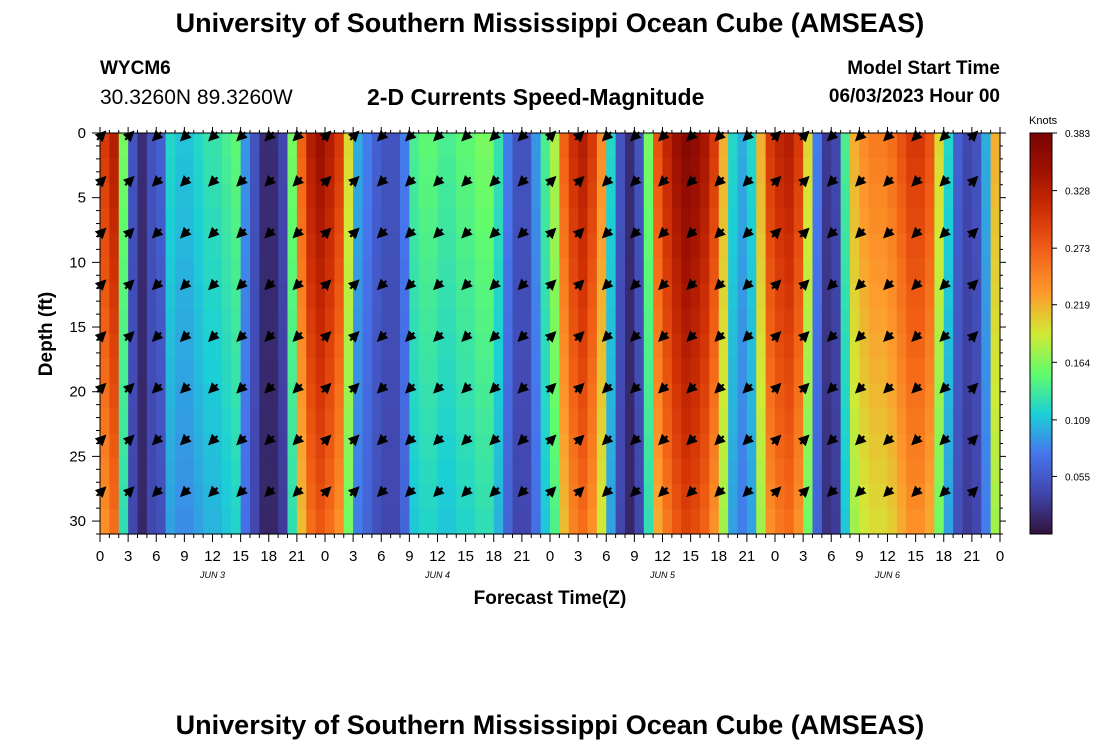 The width and height of the screenshot is (1100, 750). I want to click on y-tick-label: 25, so click(77, 456).